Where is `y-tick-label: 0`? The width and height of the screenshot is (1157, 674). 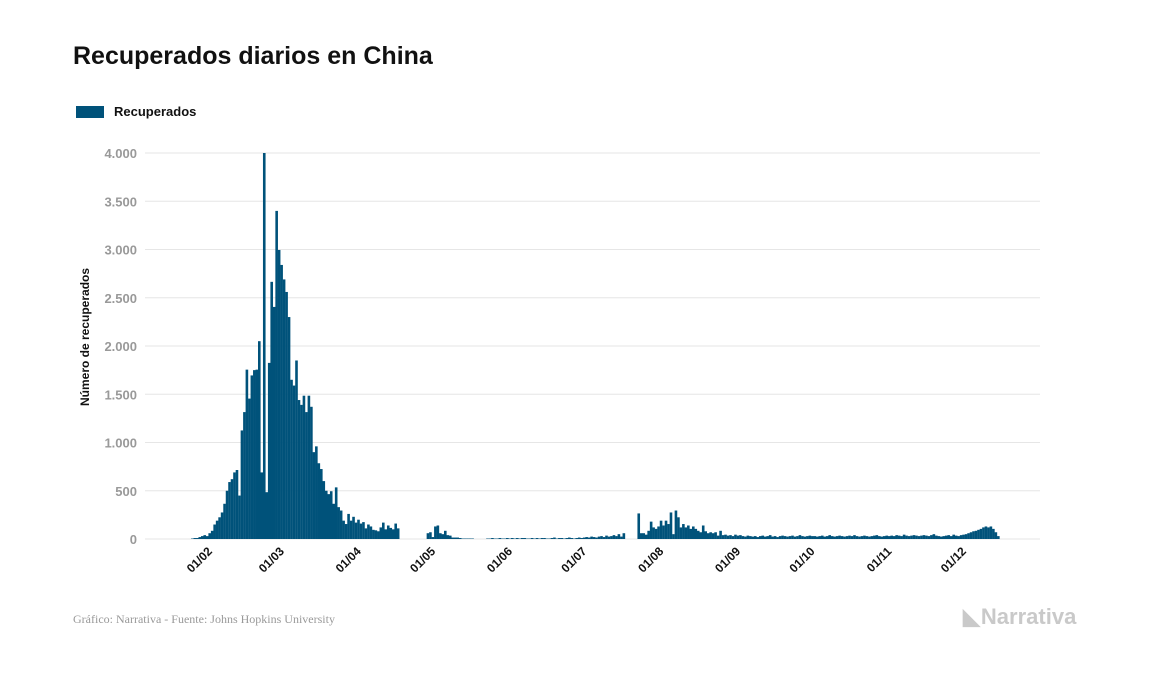
y-tick-label: 0 is located at coordinates (133, 539).